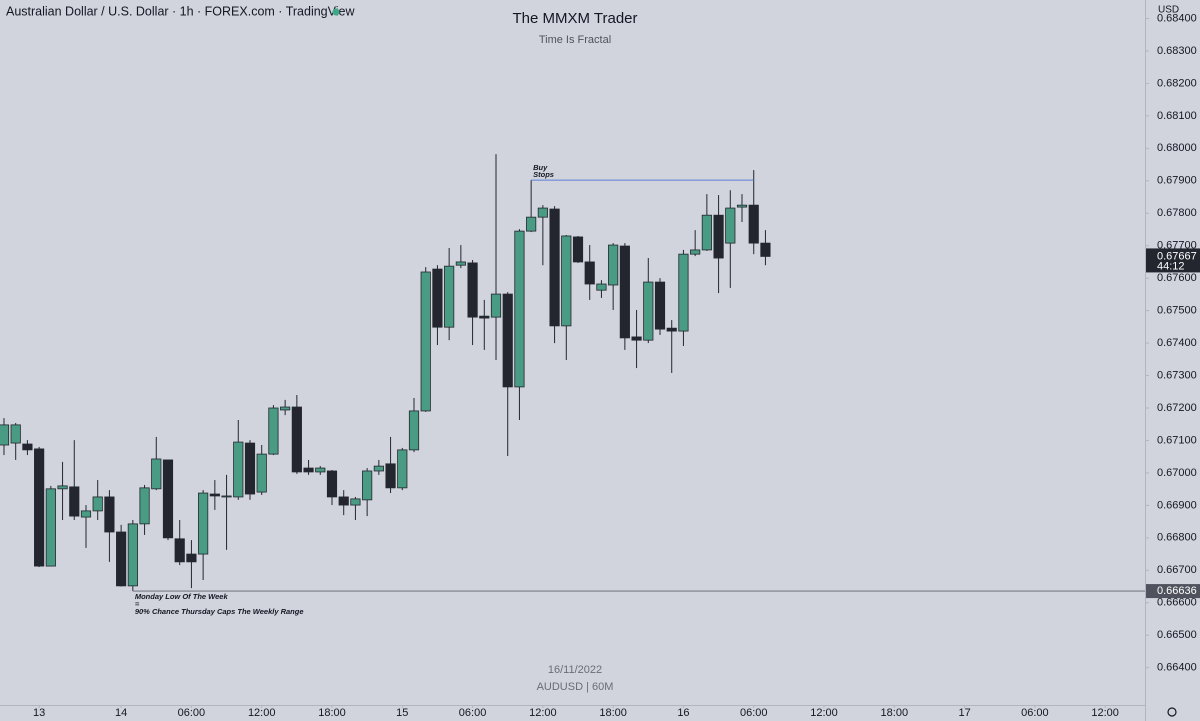 Image resolution: width=1200 pixels, height=721 pixels. I want to click on y-tick-label: 0.68200, so click(1177, 83).